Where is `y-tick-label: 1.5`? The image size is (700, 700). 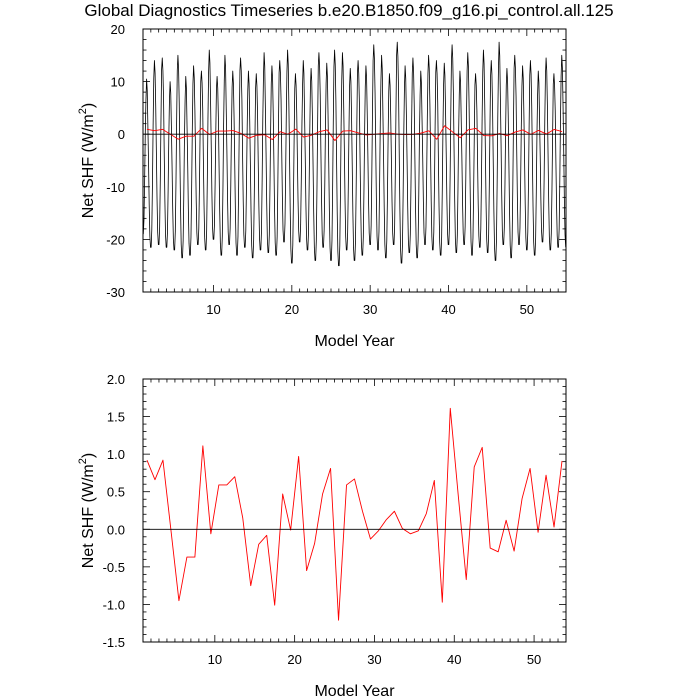 y-tick-label: 1.5 is located at coordinates (116, 417).